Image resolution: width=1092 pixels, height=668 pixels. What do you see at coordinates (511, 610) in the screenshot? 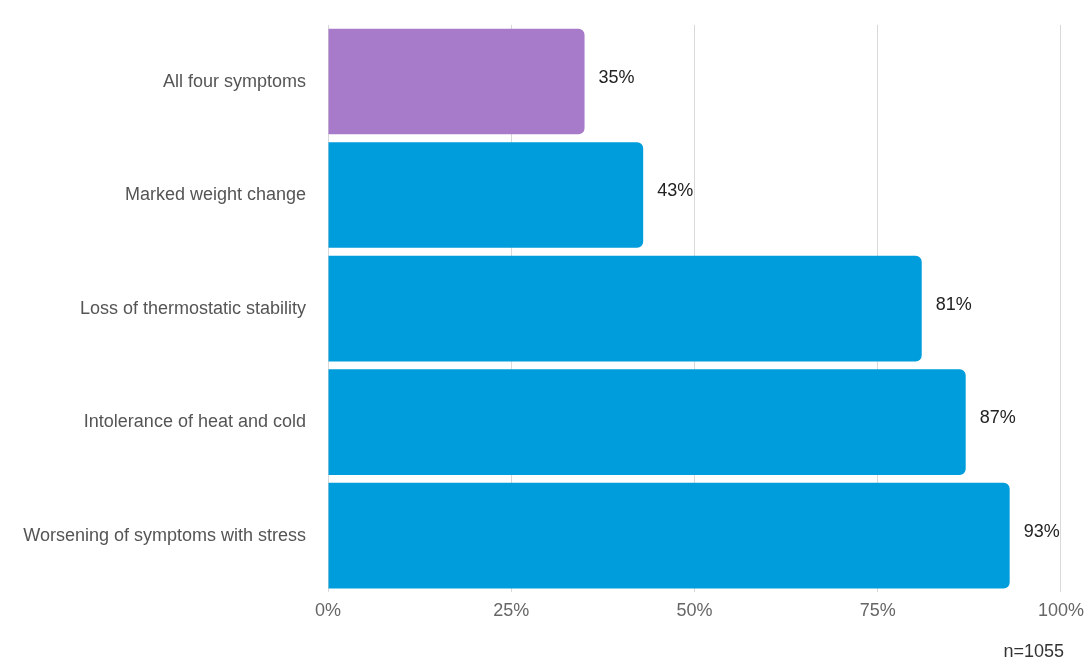
I see `x-tick-label: 25%` at bounding box center [511, 610].